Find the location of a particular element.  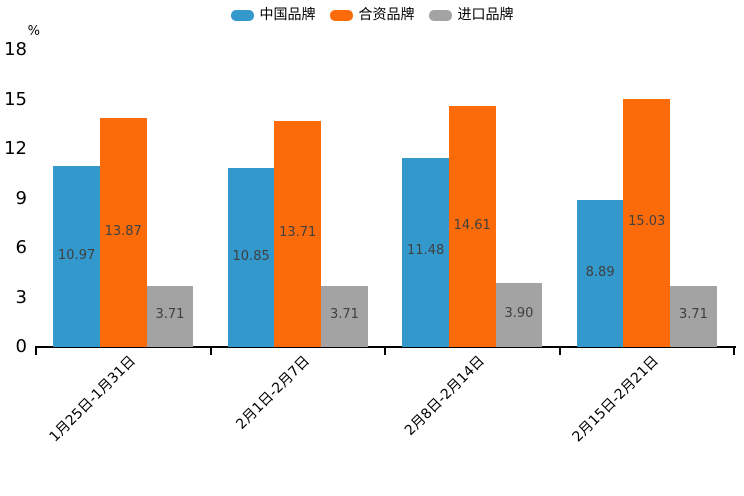

legend-item-label: 合资品牌 is located at coordinates (386, 15).